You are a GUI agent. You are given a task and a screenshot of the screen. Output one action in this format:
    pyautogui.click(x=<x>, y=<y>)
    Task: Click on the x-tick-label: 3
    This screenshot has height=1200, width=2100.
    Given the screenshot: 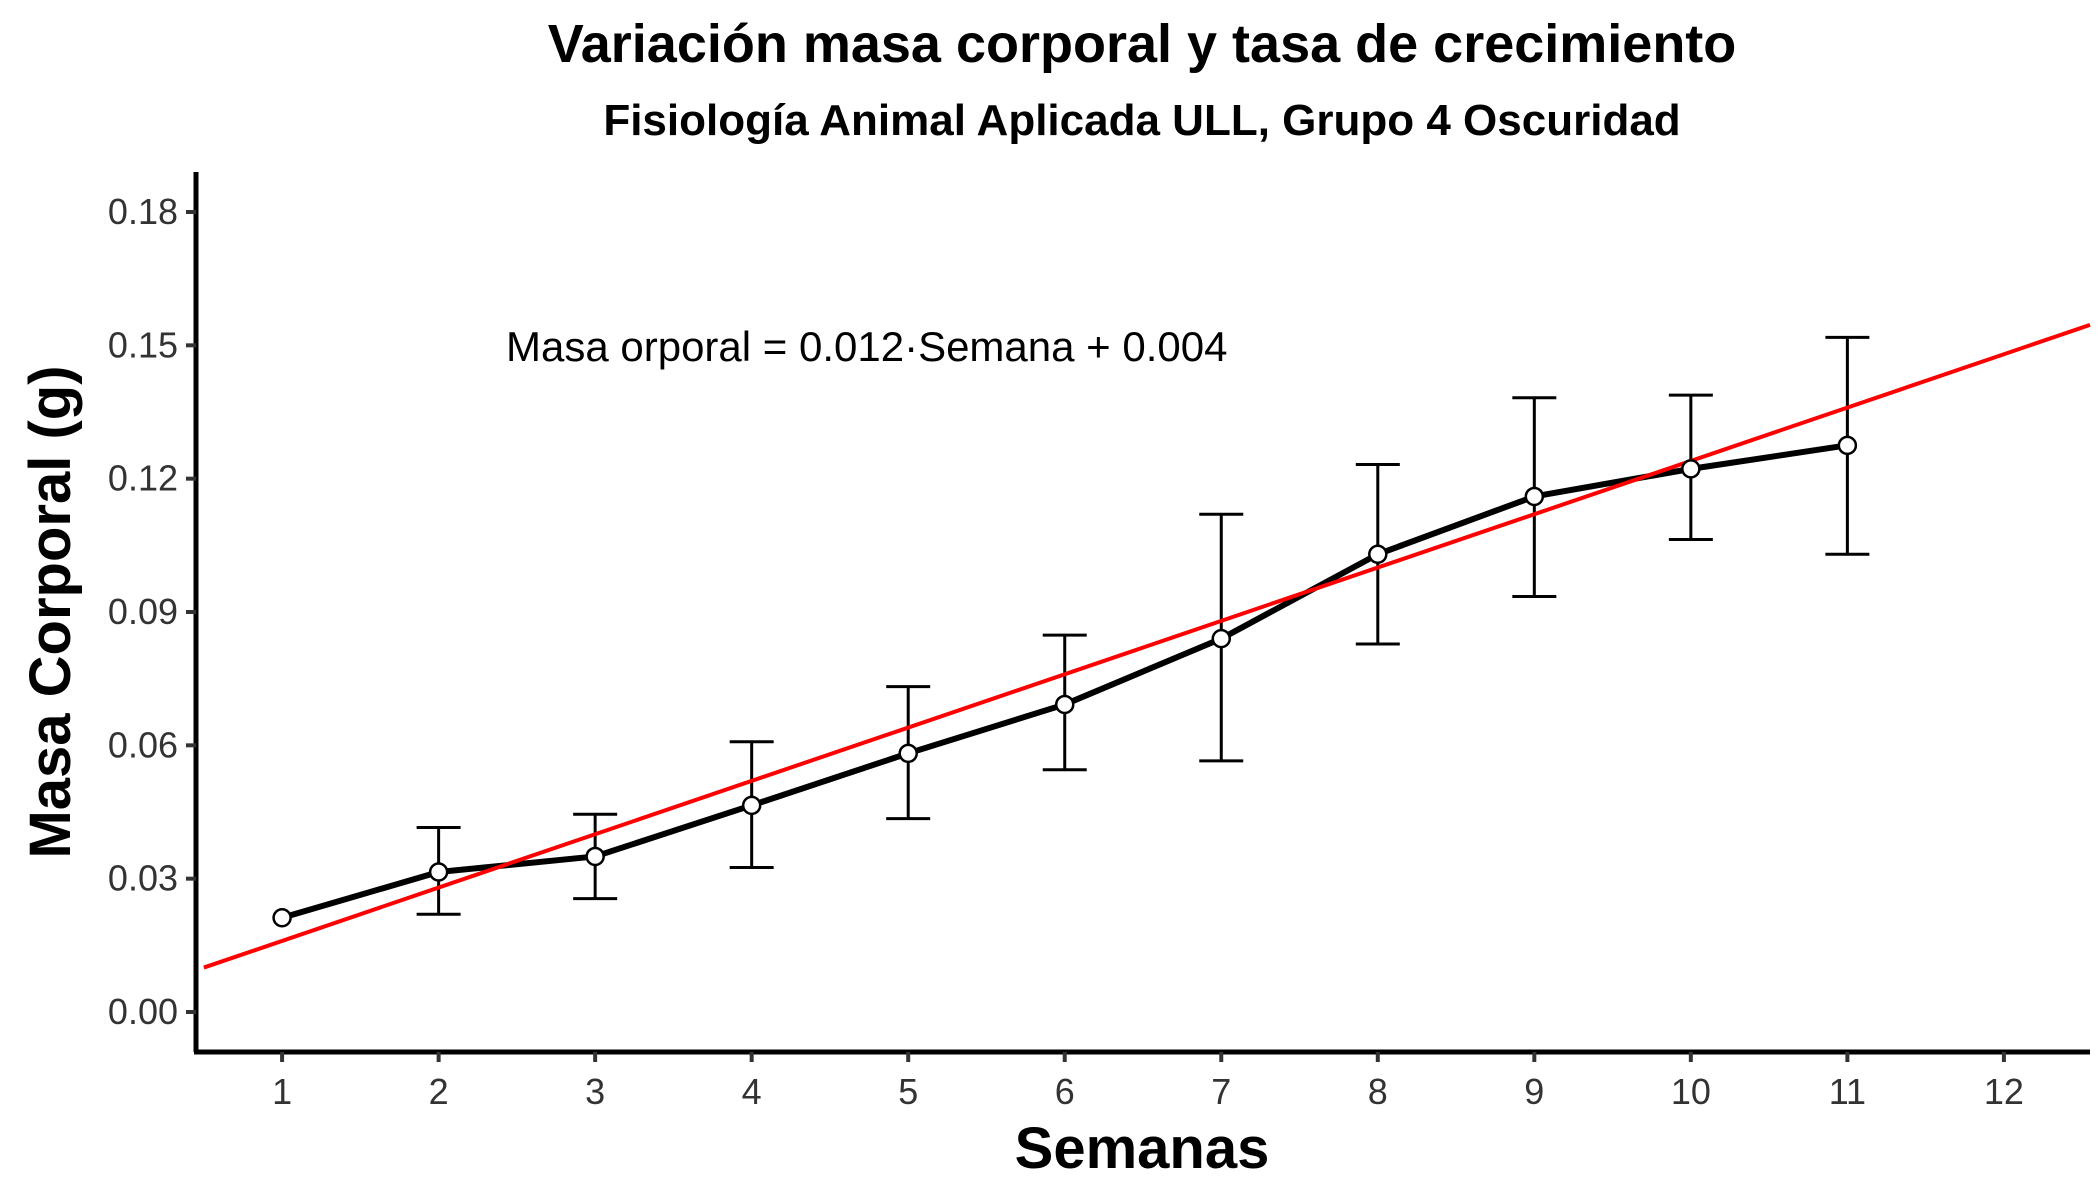 What is the action you would take?
    pyautogui.click(x=595, y=1091)
    